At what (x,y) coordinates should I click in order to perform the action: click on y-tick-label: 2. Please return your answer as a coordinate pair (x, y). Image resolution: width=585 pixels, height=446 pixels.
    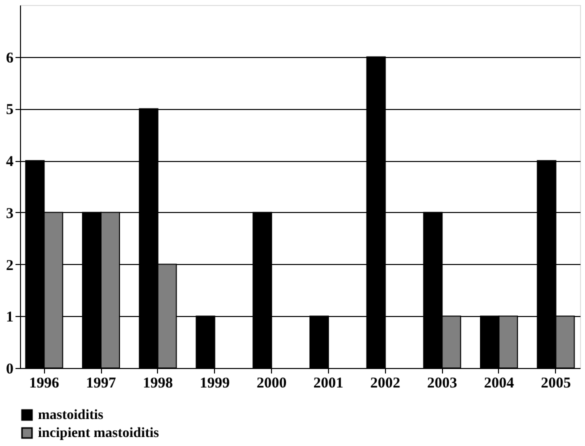
    Looking at the image, I should click on (10, 266).